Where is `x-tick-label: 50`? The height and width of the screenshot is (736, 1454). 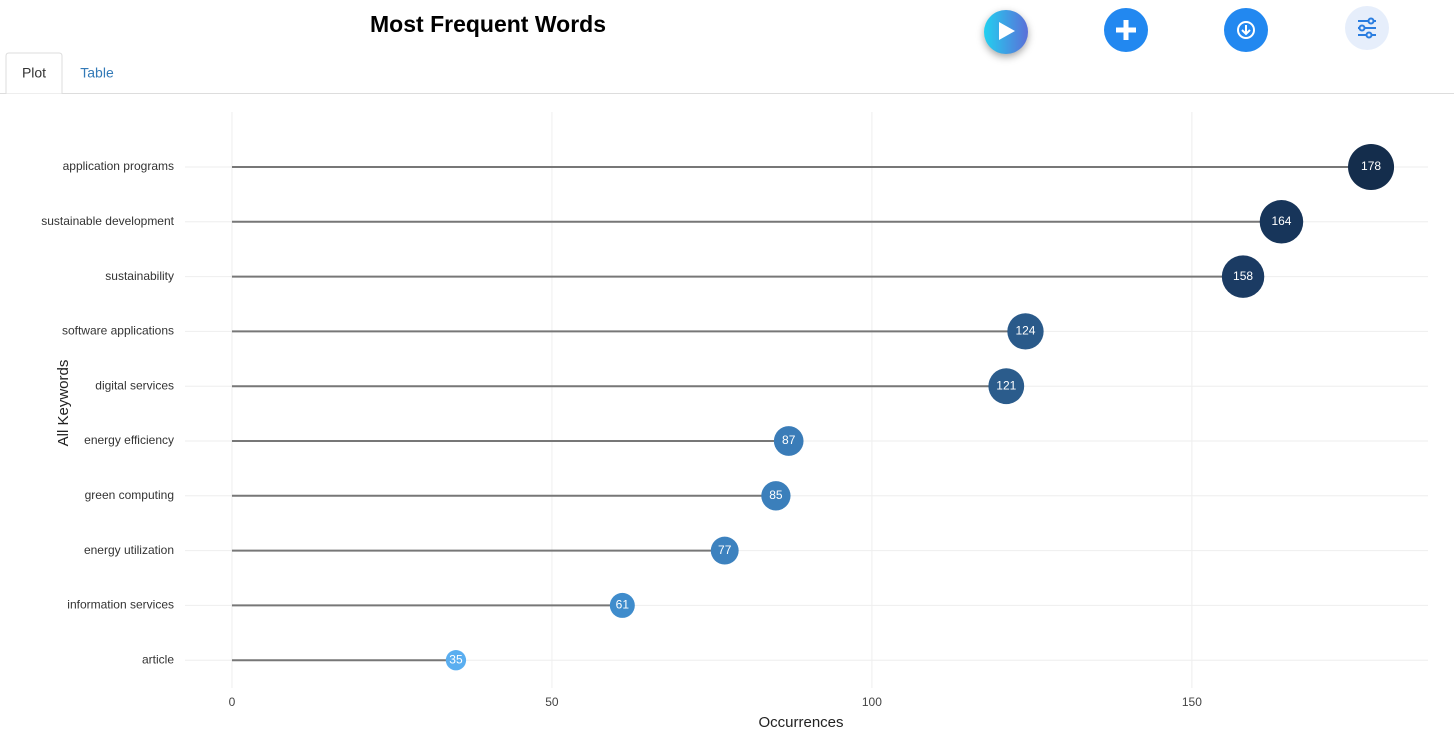
x-tick-label: 50 is located at coordinates (552, 702).